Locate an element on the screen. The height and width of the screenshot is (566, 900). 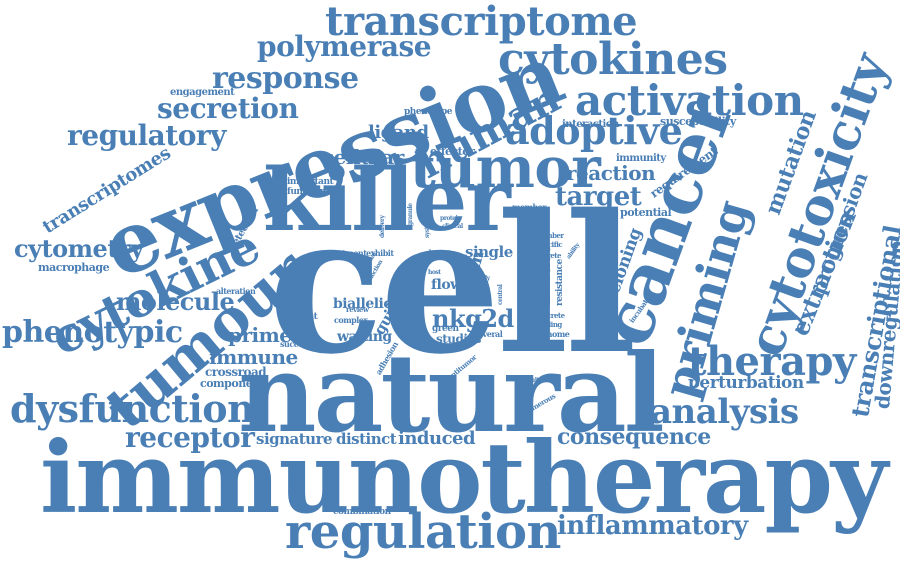
word-protein: protein is located at coordinates (451, 218).